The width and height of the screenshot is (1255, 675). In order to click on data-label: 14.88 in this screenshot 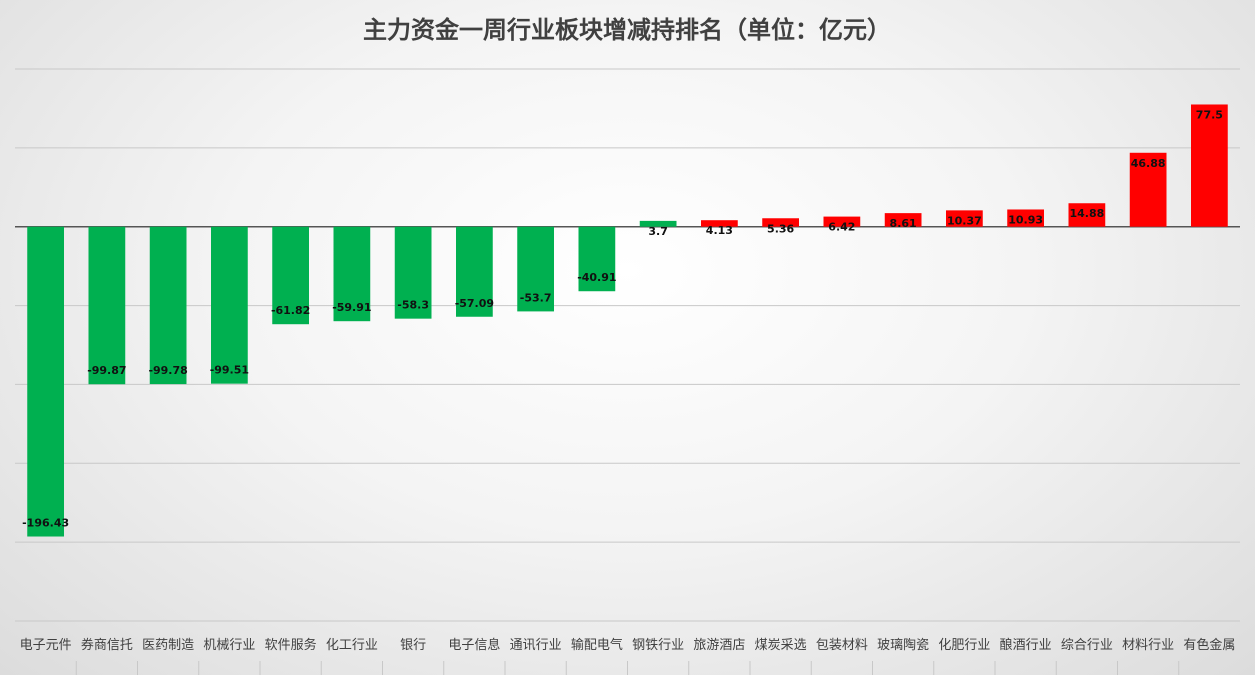, I will do `click(1086, 213)`.